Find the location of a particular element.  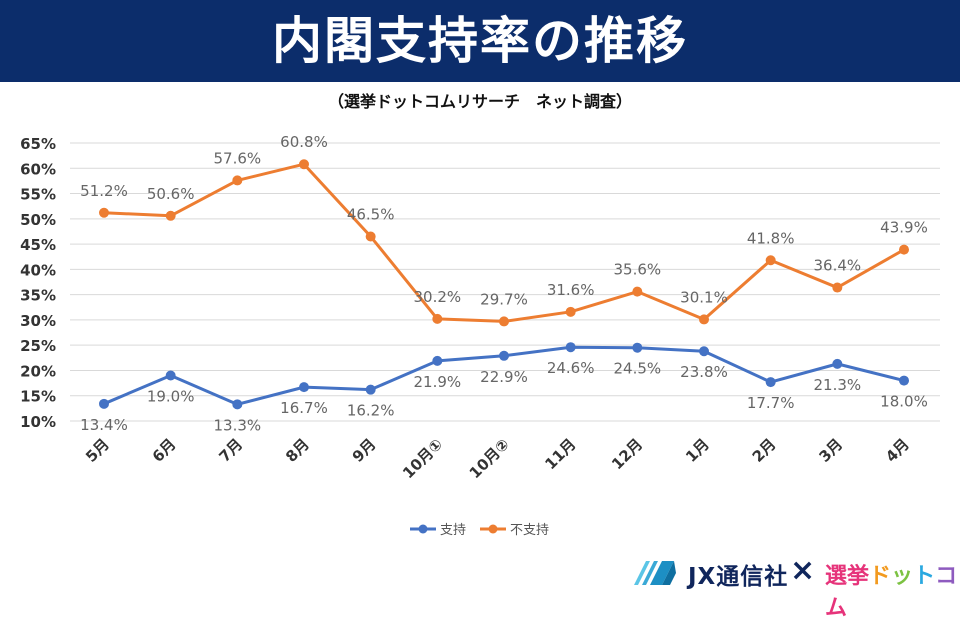

x-axis: 5月 6月 7月 8月 9月 10月① 10月② 11月 12月 1月 2月 3月 4月 is located at coordinates (497, 458).